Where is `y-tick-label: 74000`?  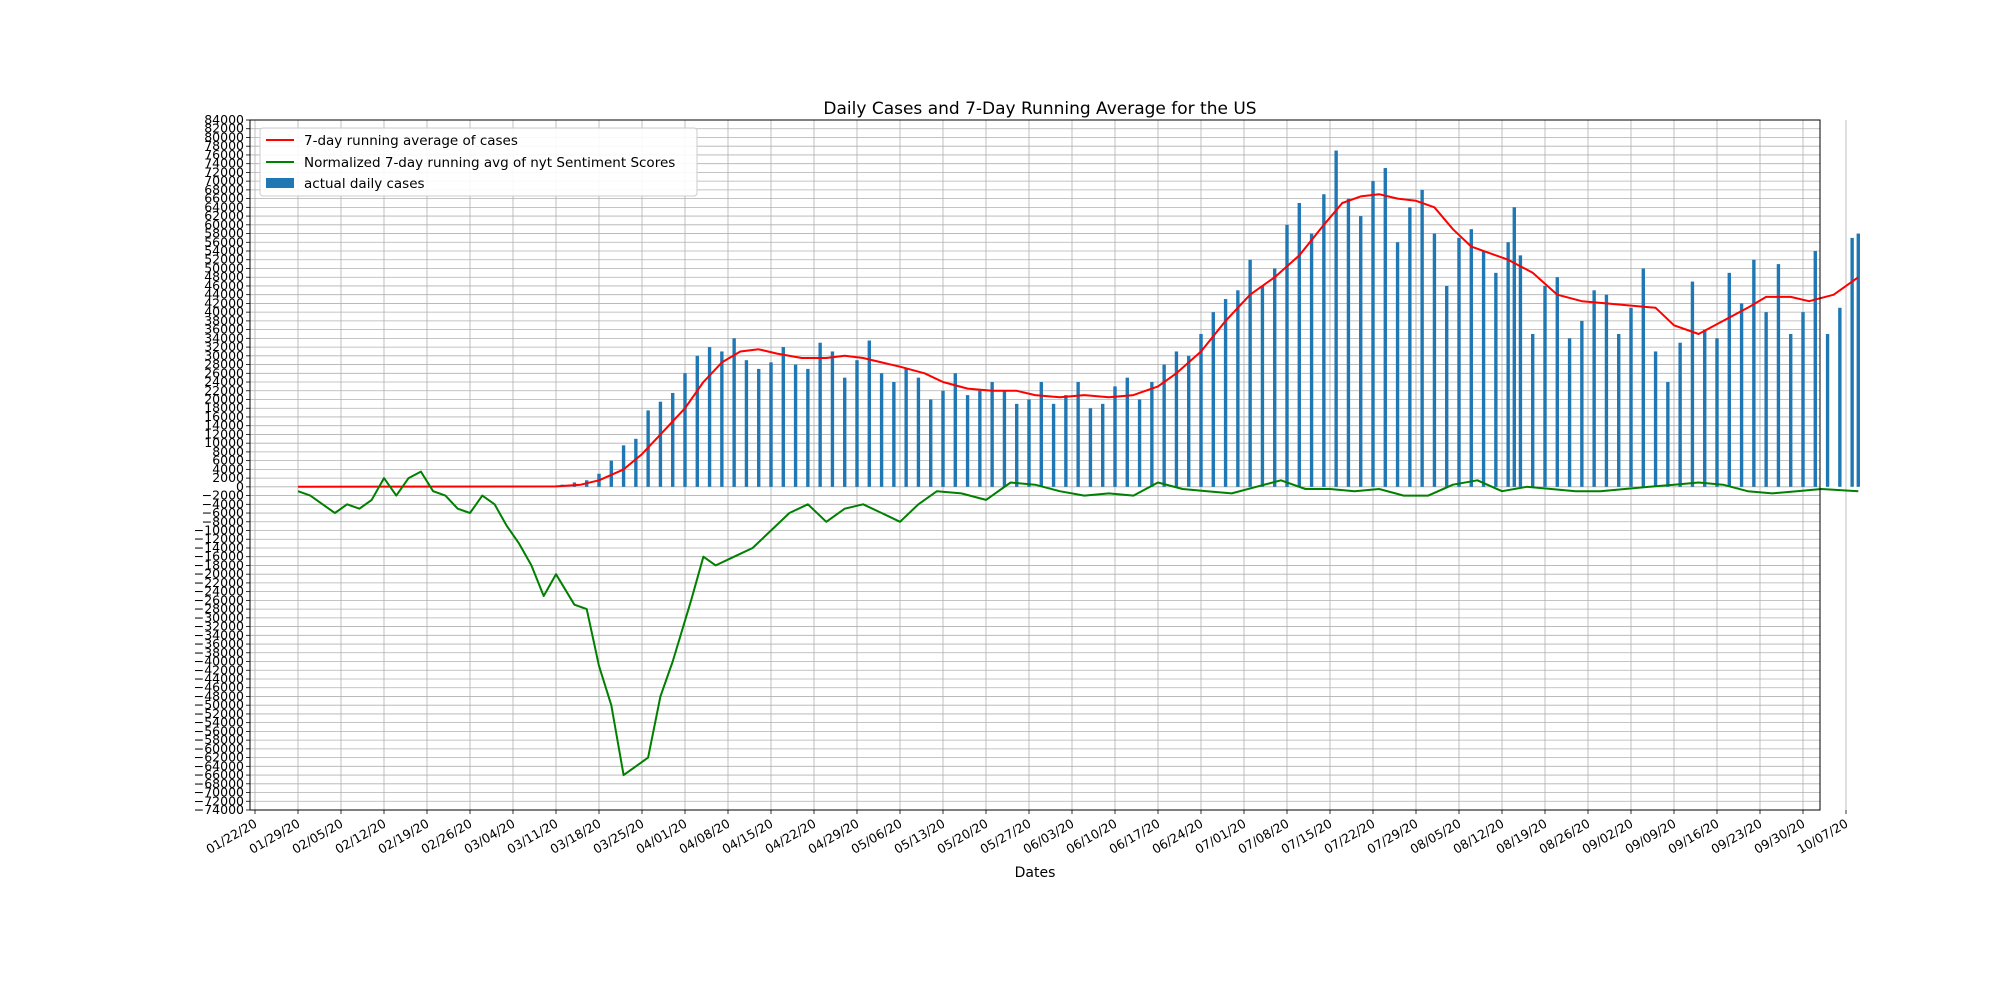
y-tick-label: 74000 is located at coordinates (224, 163).